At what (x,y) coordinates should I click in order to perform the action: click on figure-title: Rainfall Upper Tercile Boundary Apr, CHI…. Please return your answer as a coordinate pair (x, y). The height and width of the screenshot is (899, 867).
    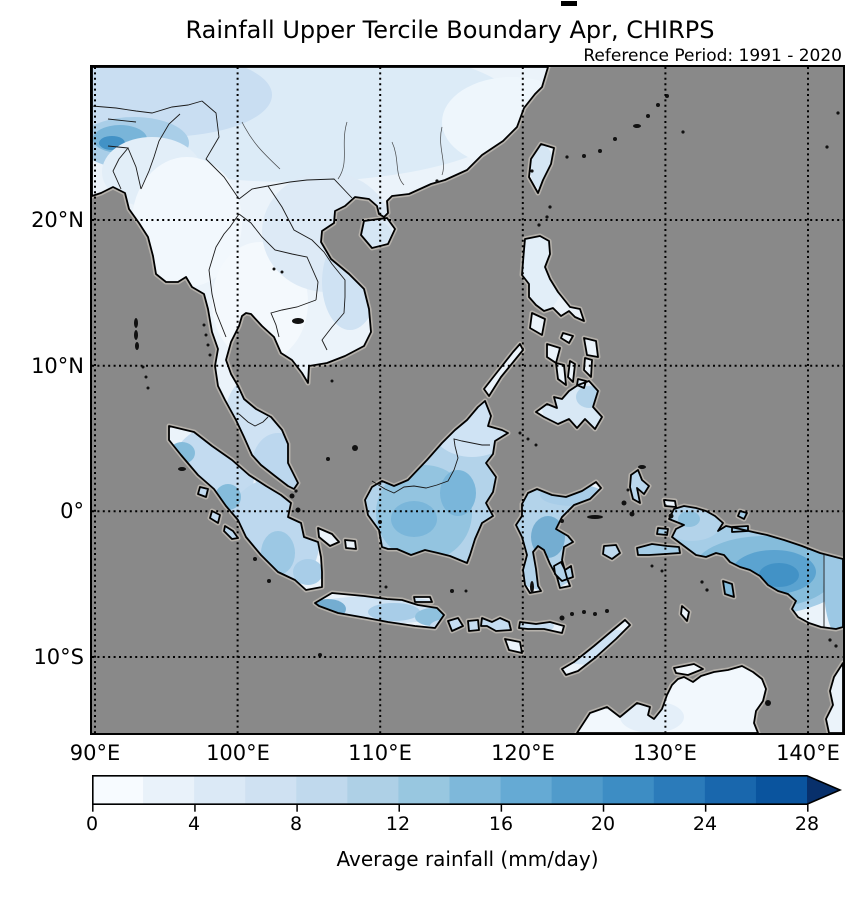
    Looking at the image, I should click on (450, 30).